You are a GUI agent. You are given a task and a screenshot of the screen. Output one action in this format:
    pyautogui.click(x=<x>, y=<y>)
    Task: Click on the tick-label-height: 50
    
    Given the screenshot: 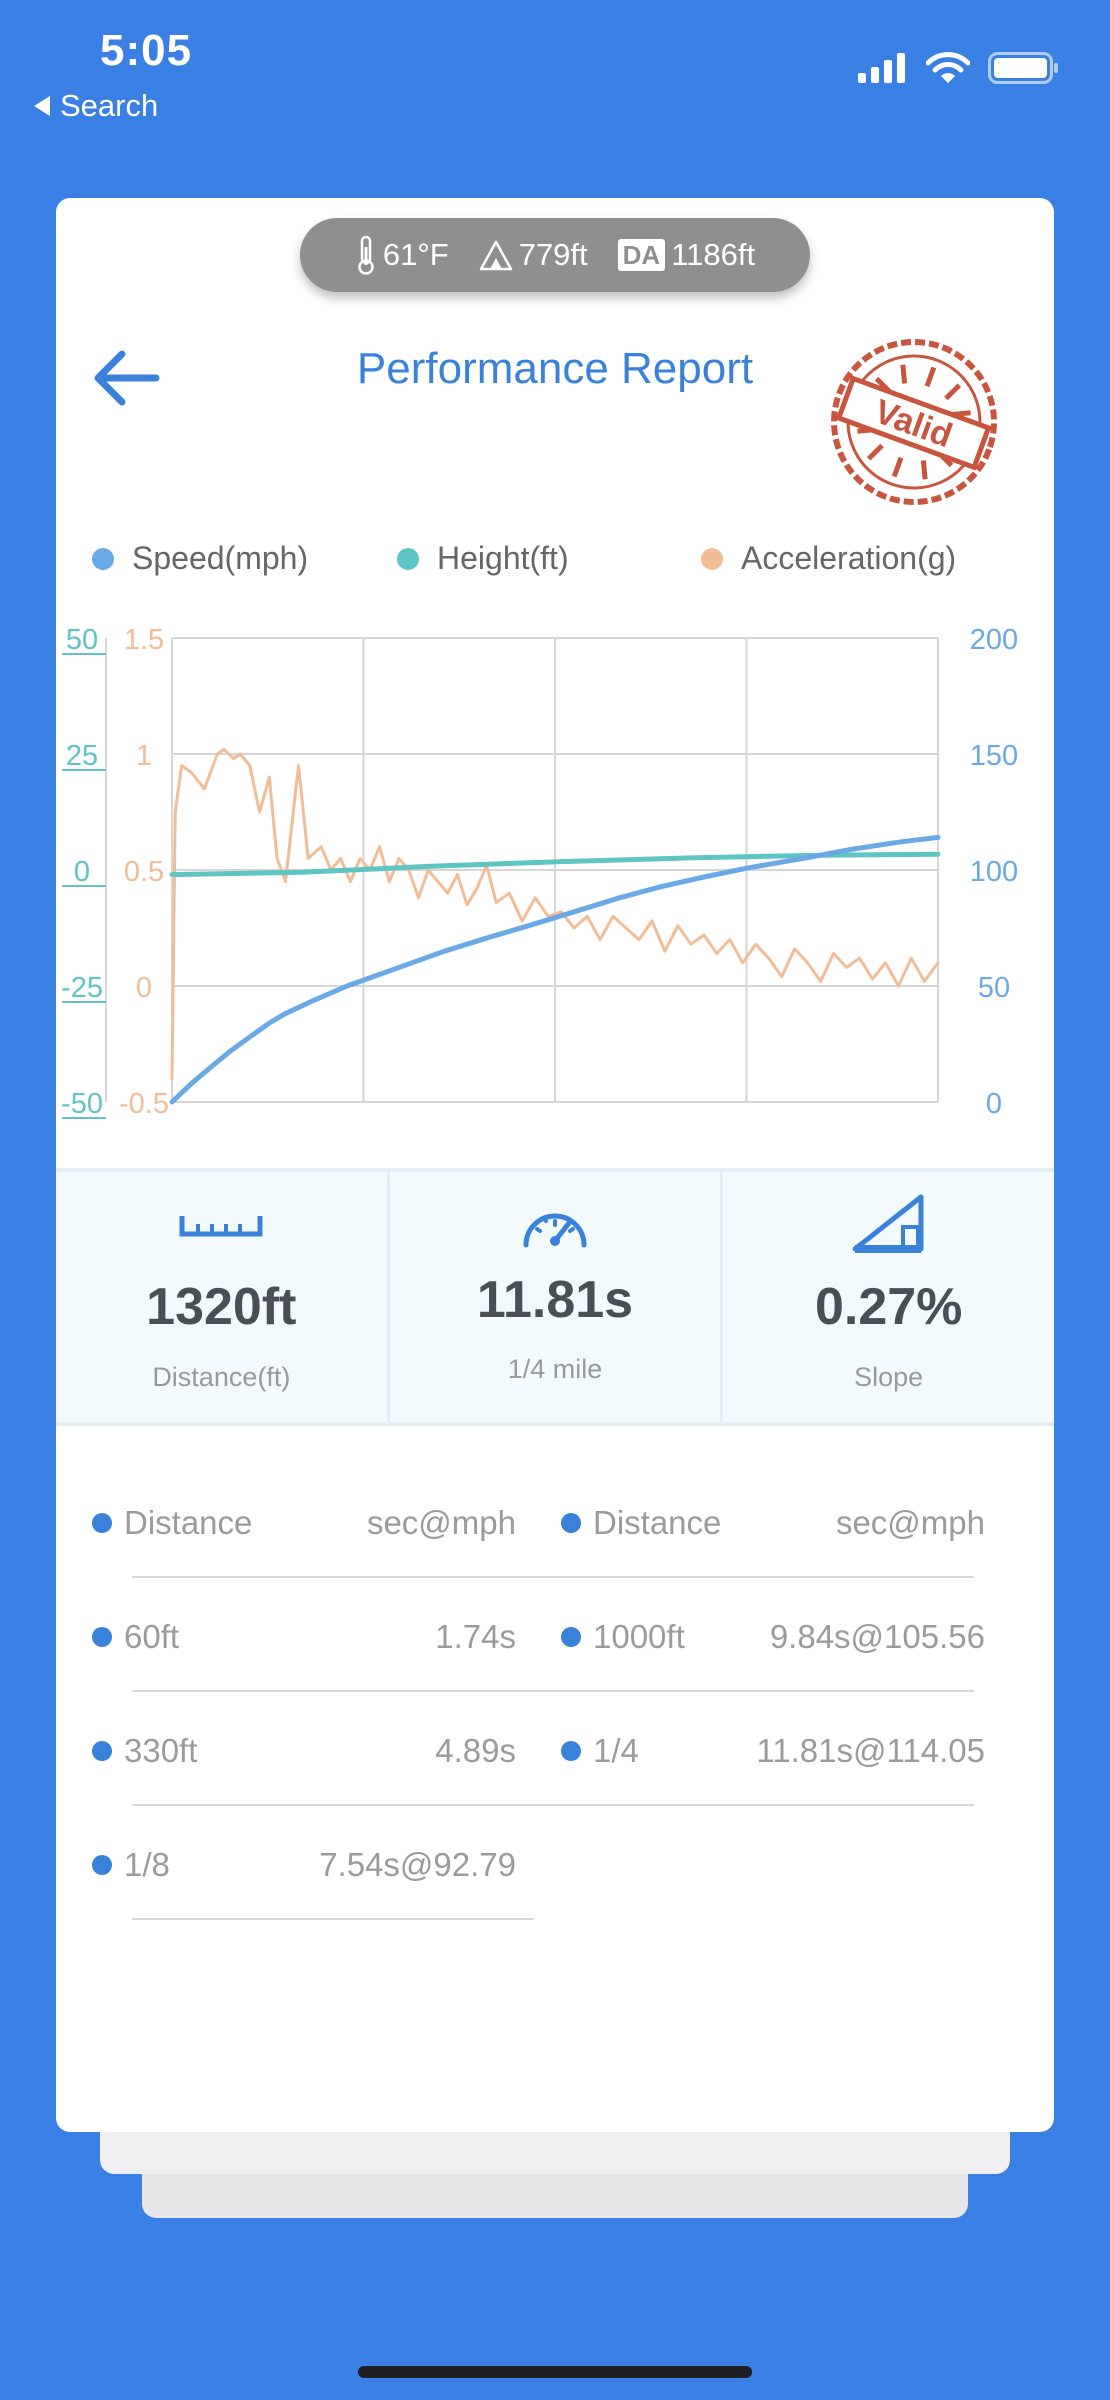 What is the action you would take?
    pyautogui.click(x=82, y=640)
    